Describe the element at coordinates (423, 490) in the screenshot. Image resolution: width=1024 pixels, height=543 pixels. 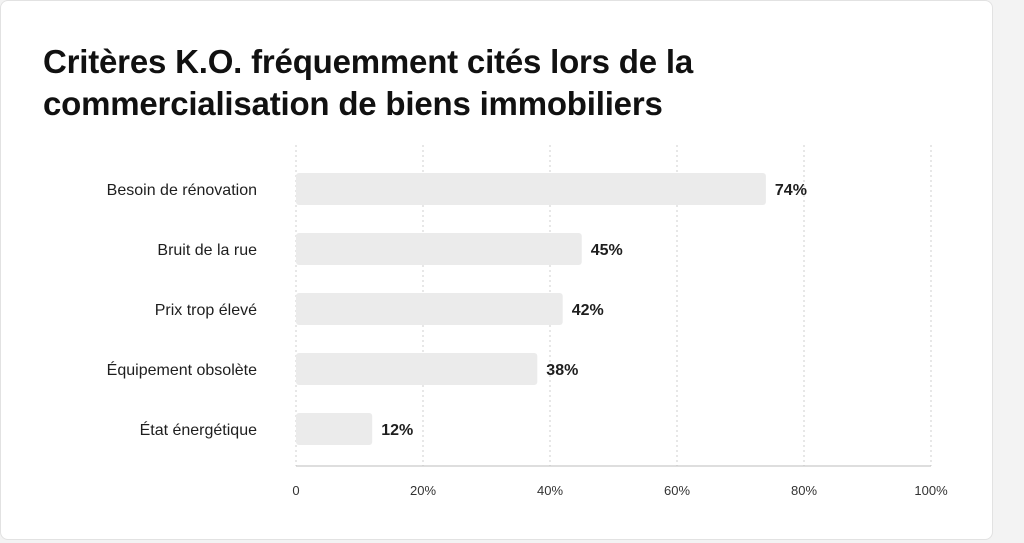
I see `x-tick-label: 20%` at that location.